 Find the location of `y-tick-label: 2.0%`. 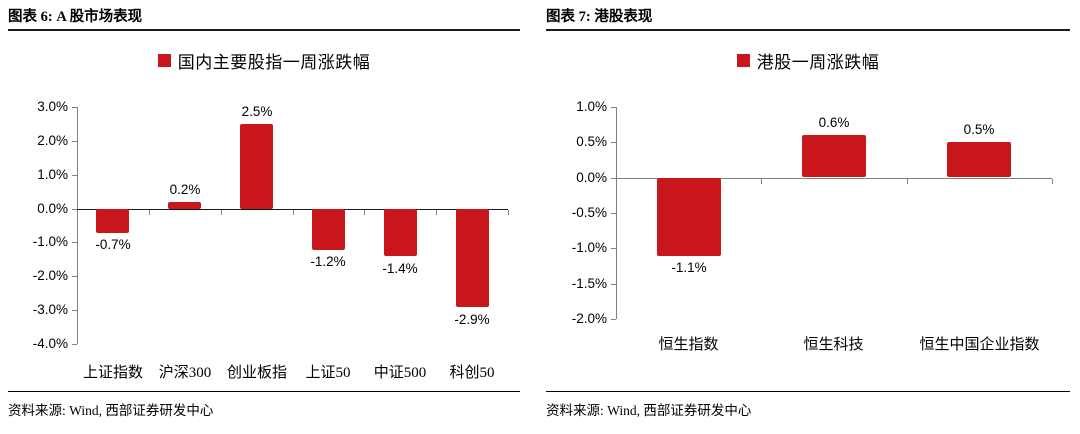

y-tick-label: 2.0% is located at coordinates (52, 140).